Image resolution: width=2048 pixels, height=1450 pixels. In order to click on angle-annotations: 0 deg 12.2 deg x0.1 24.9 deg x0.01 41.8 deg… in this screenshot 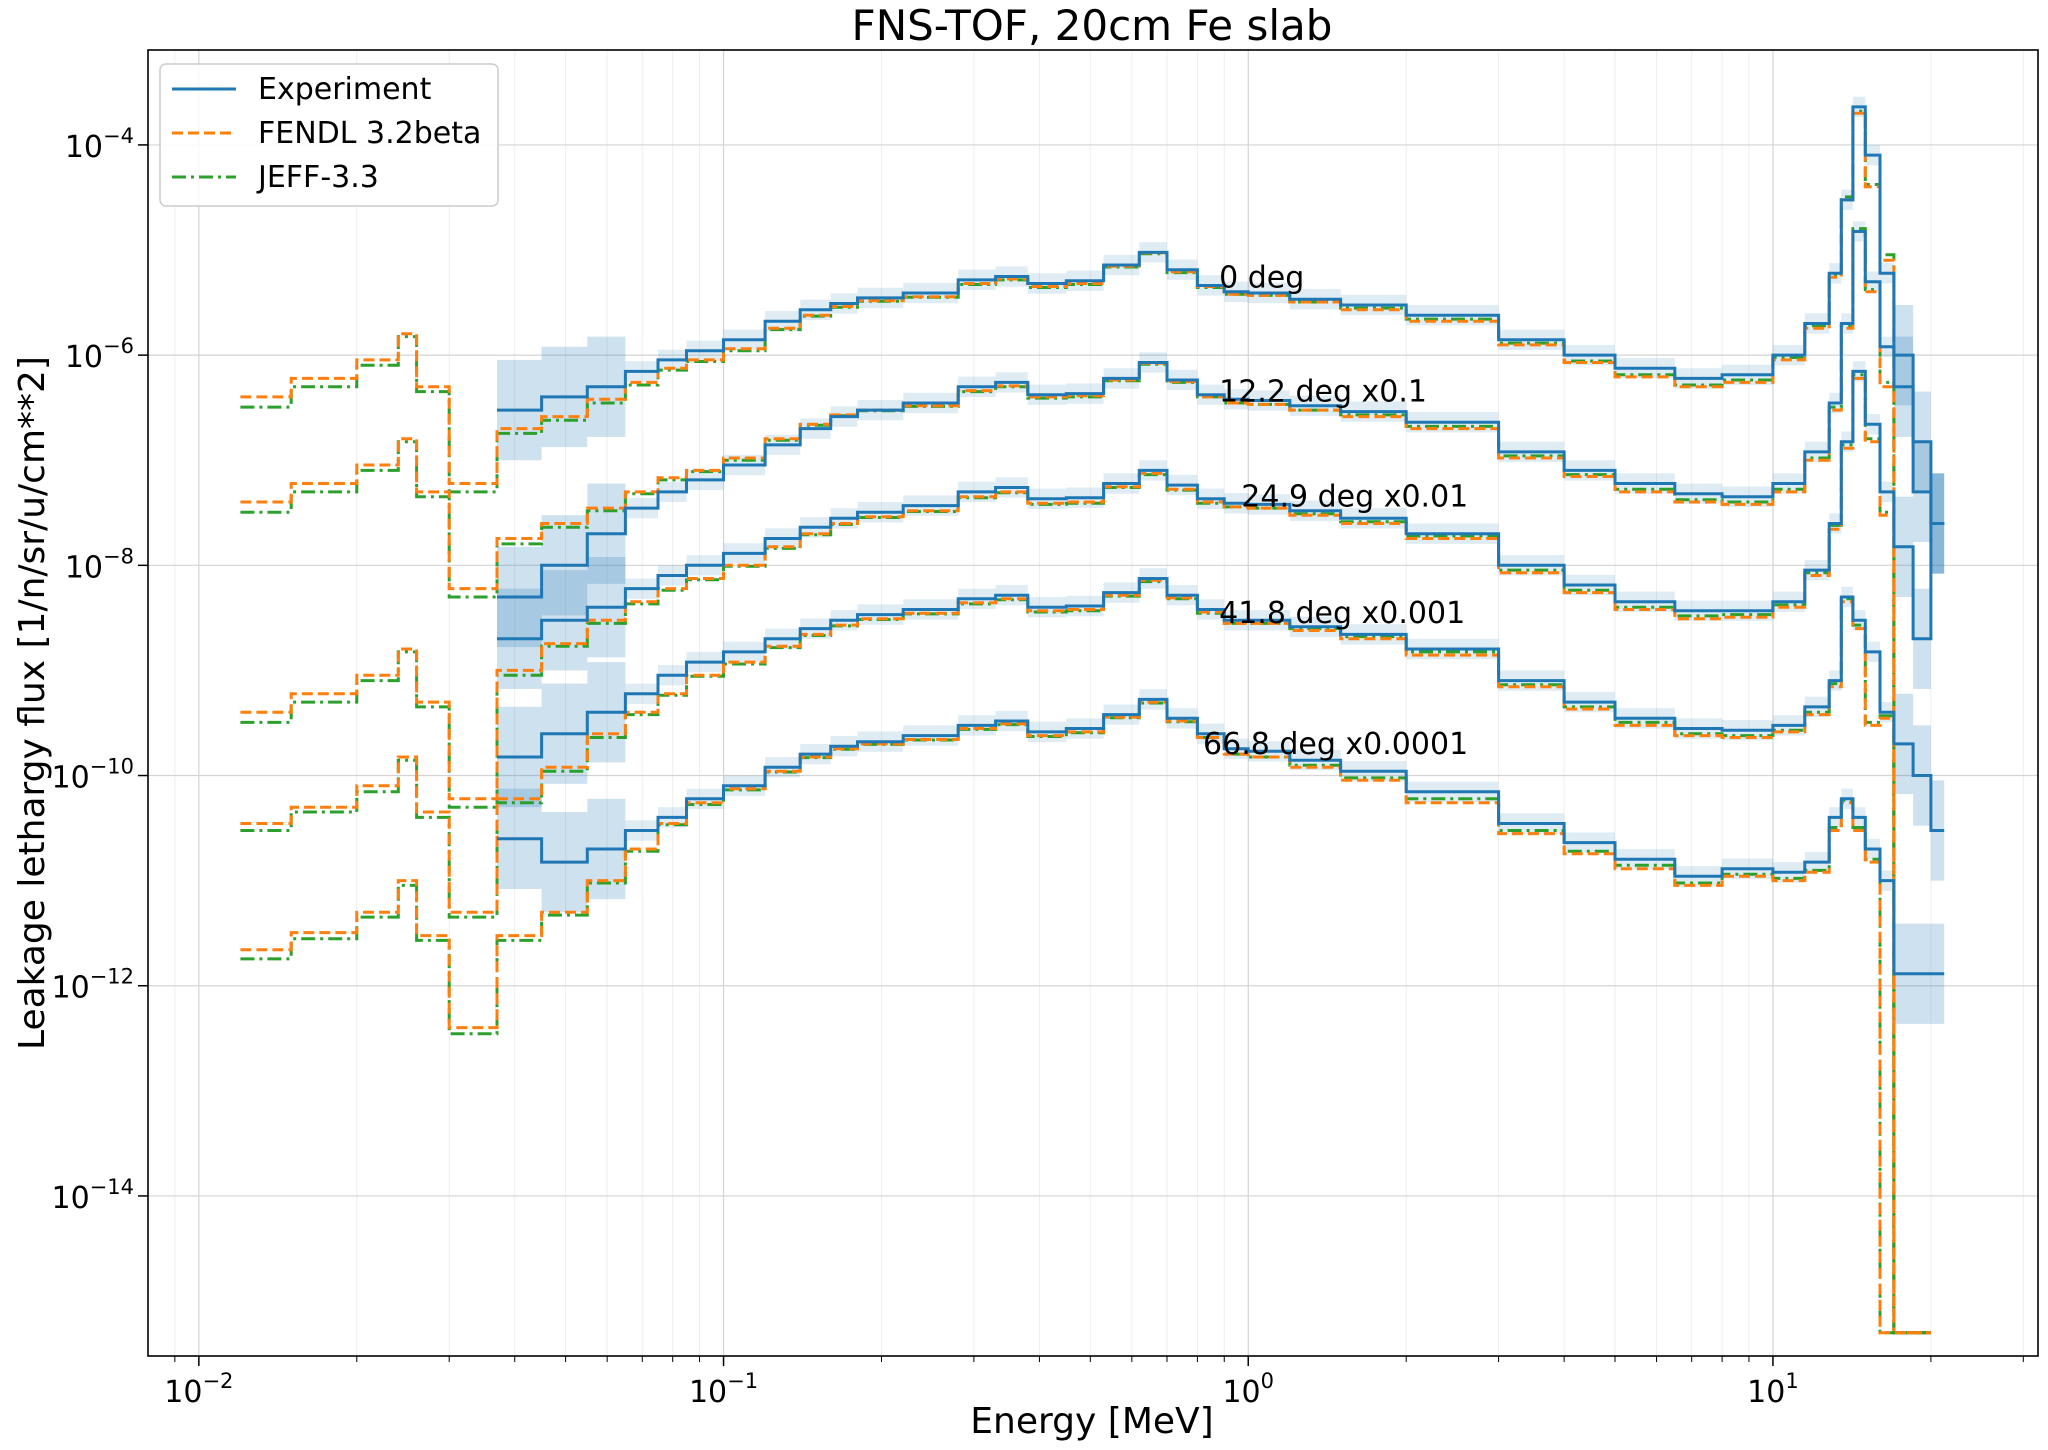, I will do `click(1335, 511)`.